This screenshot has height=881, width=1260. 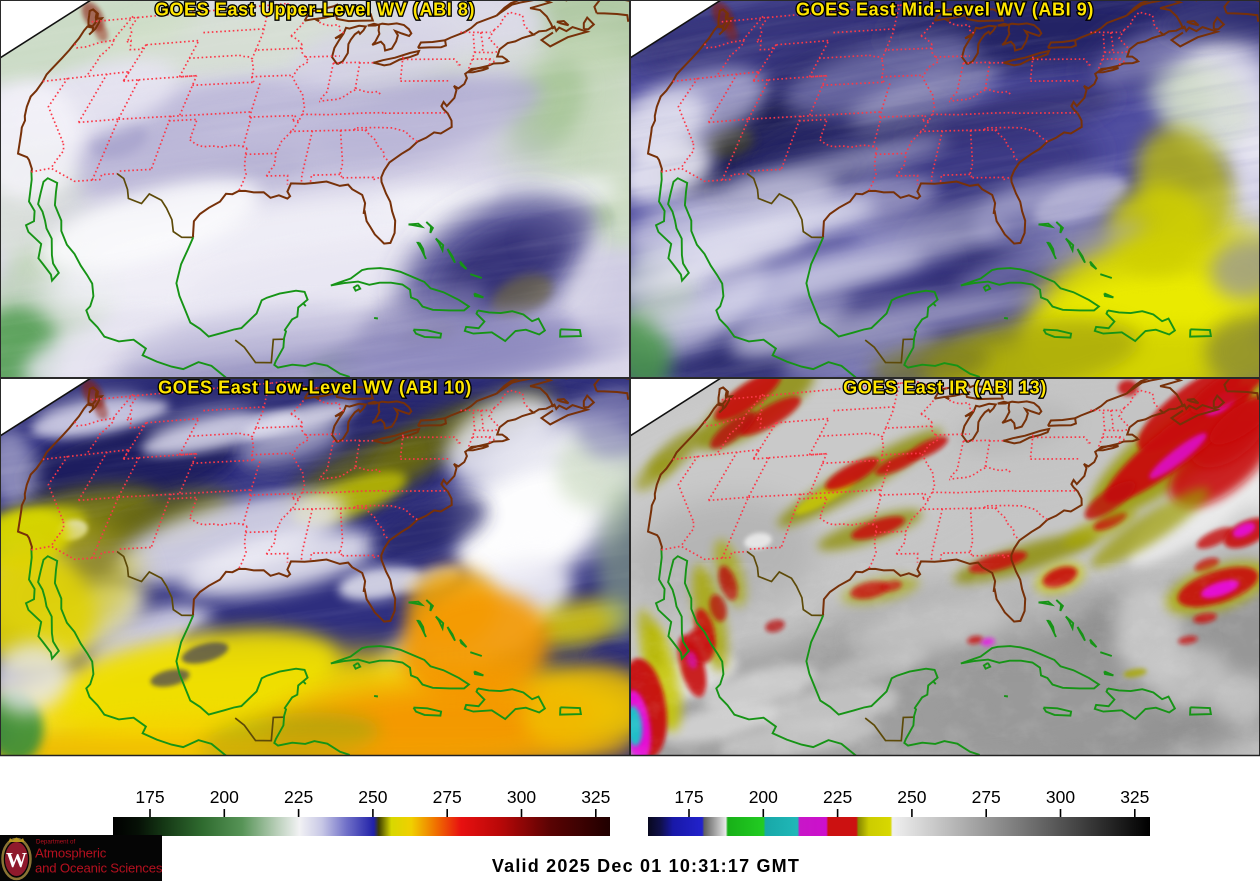 I want to click on svg-text:GOES East Low-Level WV (ABI 10: GOES East Low-Level WV (ABI 10), so click(x=315, y=388).